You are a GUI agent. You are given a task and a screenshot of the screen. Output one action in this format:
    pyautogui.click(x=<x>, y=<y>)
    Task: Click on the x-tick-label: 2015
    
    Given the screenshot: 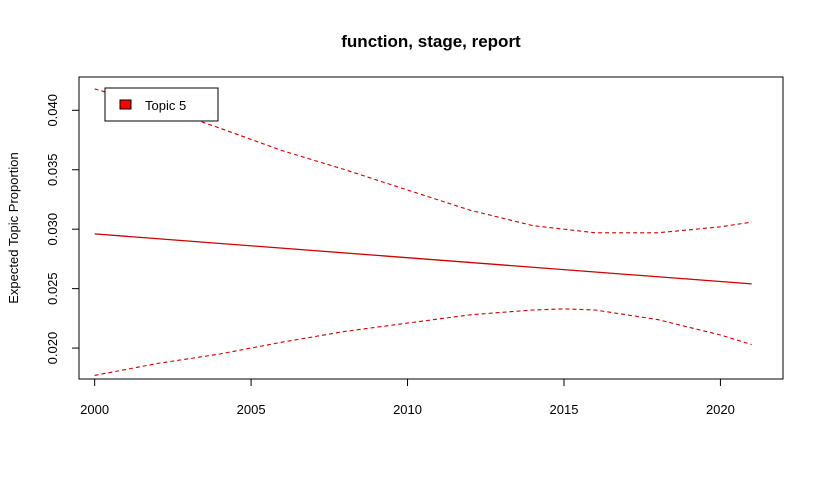 What is the action you would take?
    pyautogui.click(x=564, y=409)
    